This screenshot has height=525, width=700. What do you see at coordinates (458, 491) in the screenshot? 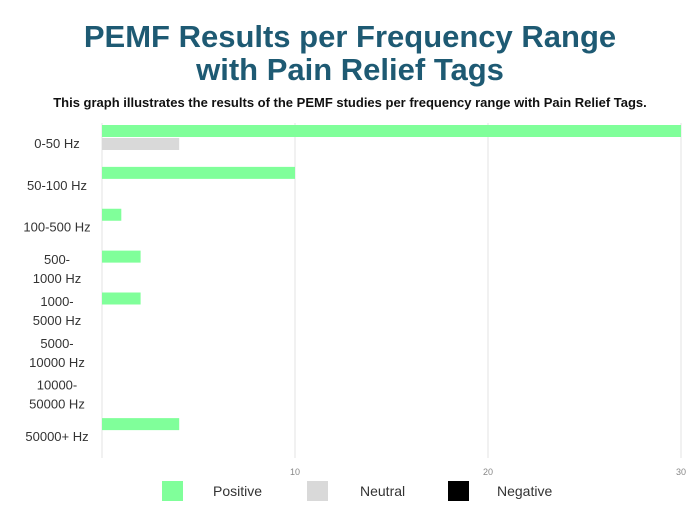
I see `legend-swatch-negative` at bounding box center [458, 491].